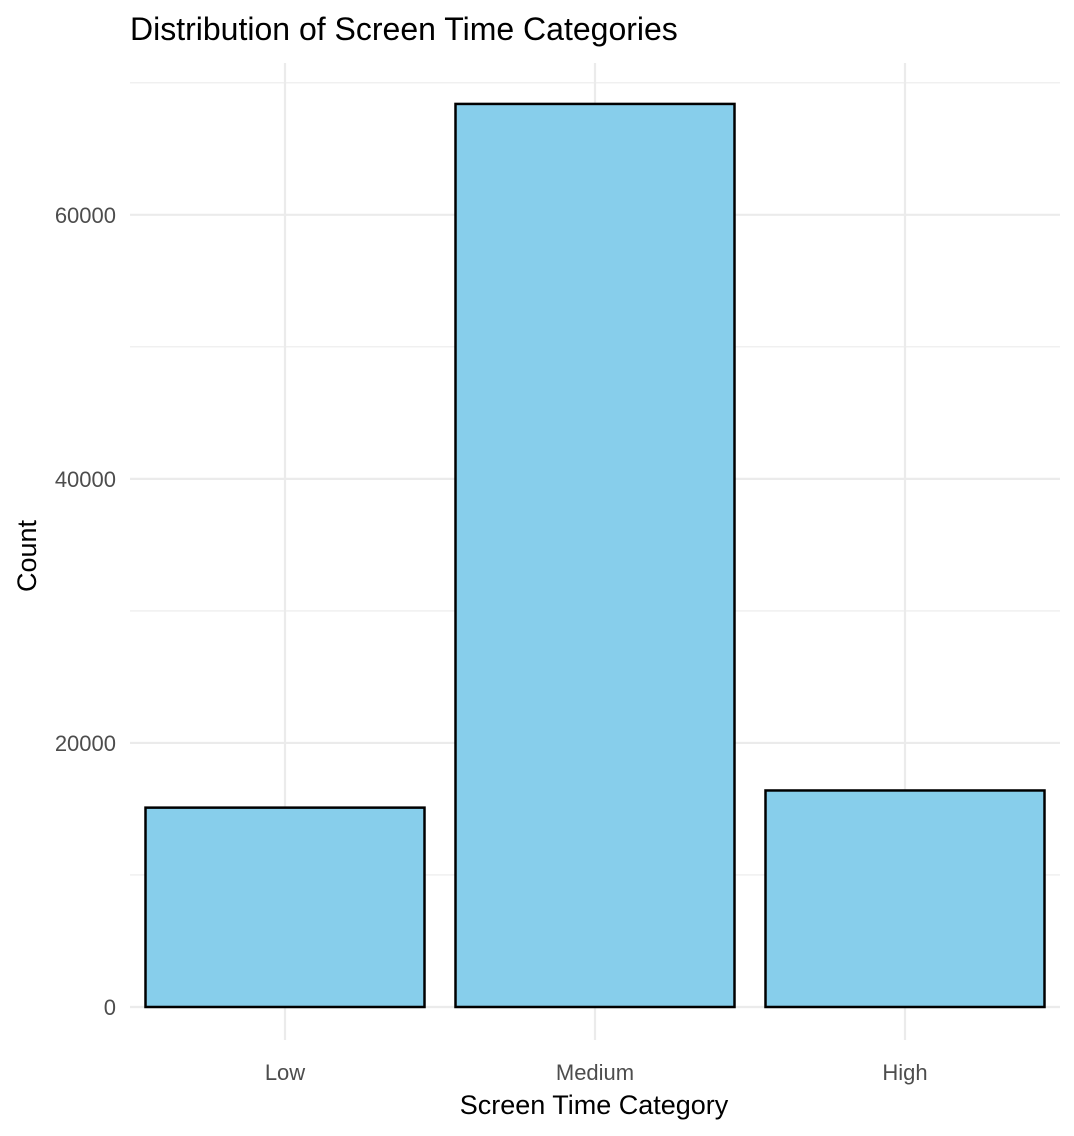 The height and width of the screenshot is (1136, 1074). Describe the element at coordinates (285, 907) in the screenshot. I see `bar-low` at that location.